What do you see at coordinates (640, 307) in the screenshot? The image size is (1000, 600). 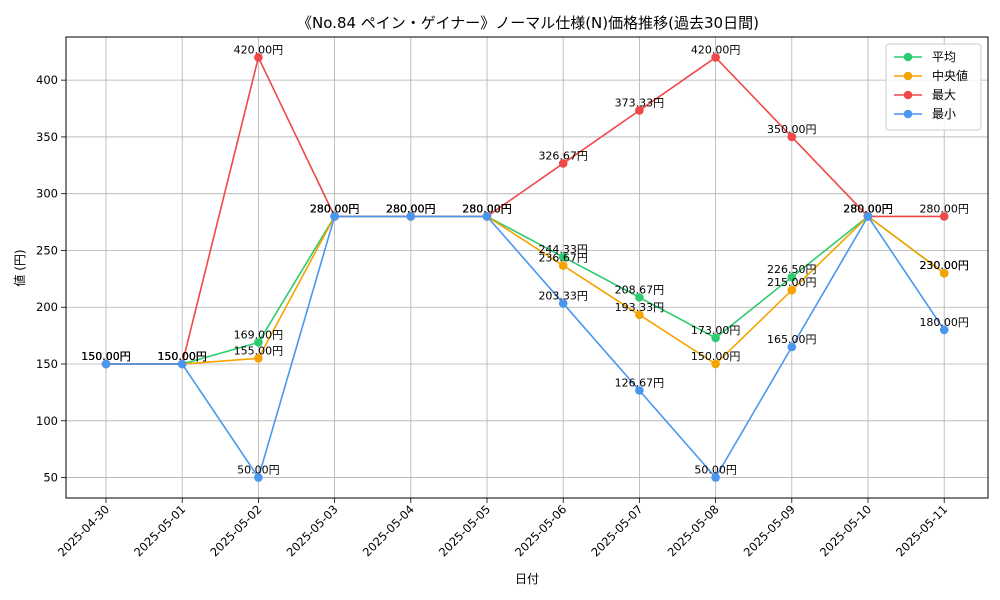 I see `data-label: 193.33円` at bounding box center [640, 307].